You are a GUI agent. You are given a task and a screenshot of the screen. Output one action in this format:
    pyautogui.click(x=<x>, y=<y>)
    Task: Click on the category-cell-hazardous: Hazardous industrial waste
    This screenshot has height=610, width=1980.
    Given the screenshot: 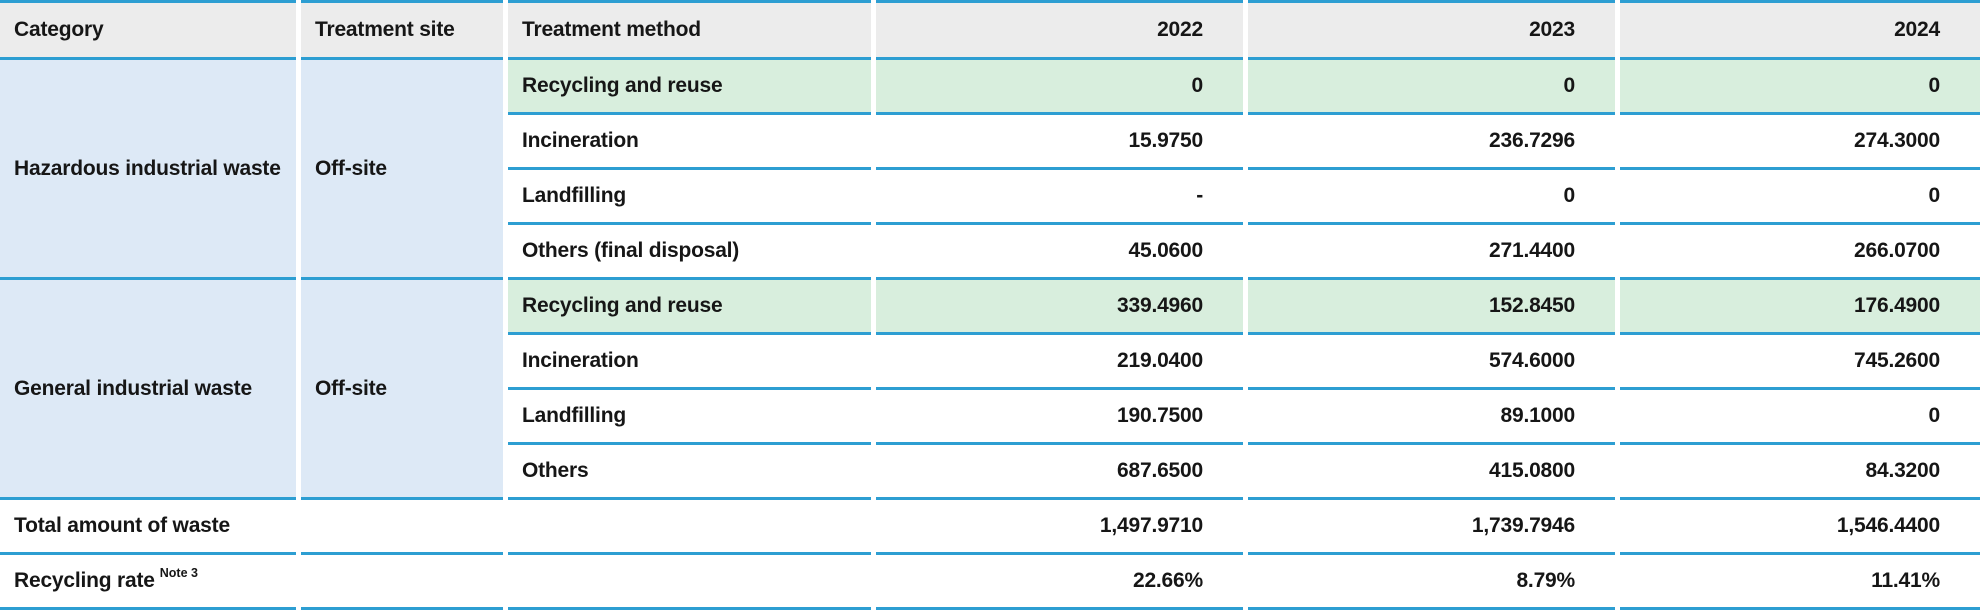 What is the action you would take?
    pyautogui.click(x=148, y=170)
    